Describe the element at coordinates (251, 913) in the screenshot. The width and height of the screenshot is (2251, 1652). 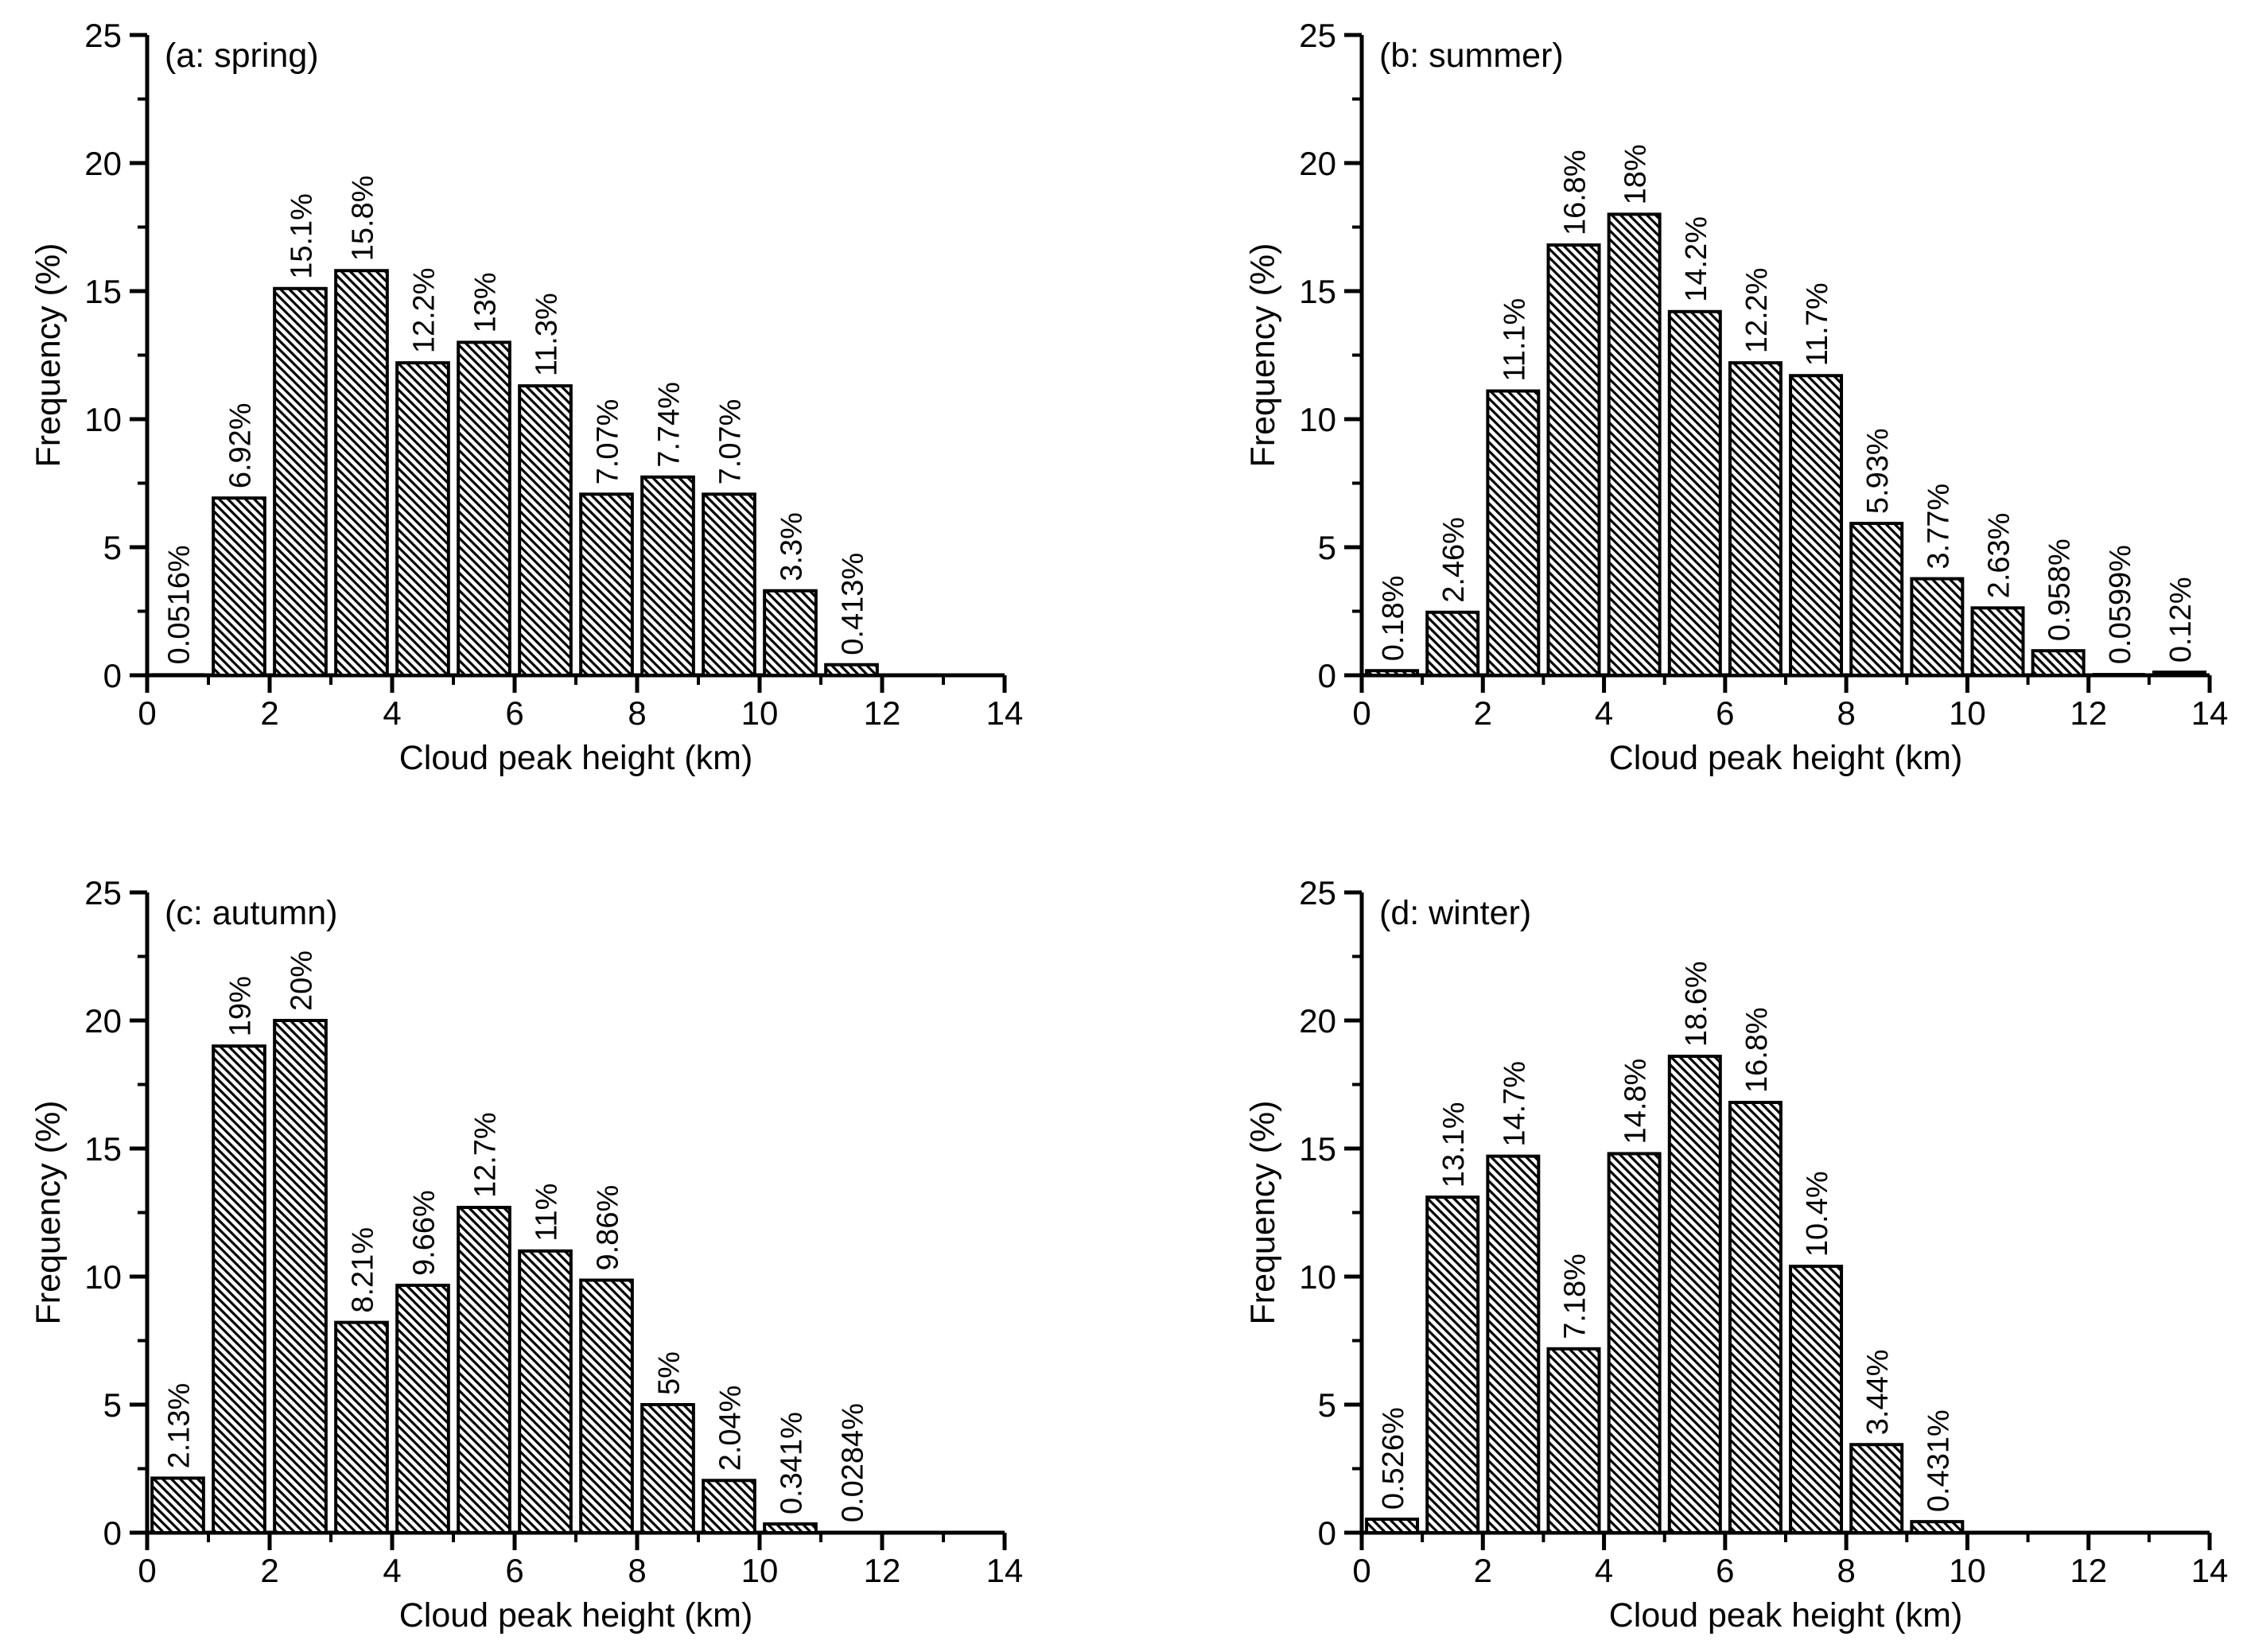
I see `panel-annotation: (c: autumn)` at that location.